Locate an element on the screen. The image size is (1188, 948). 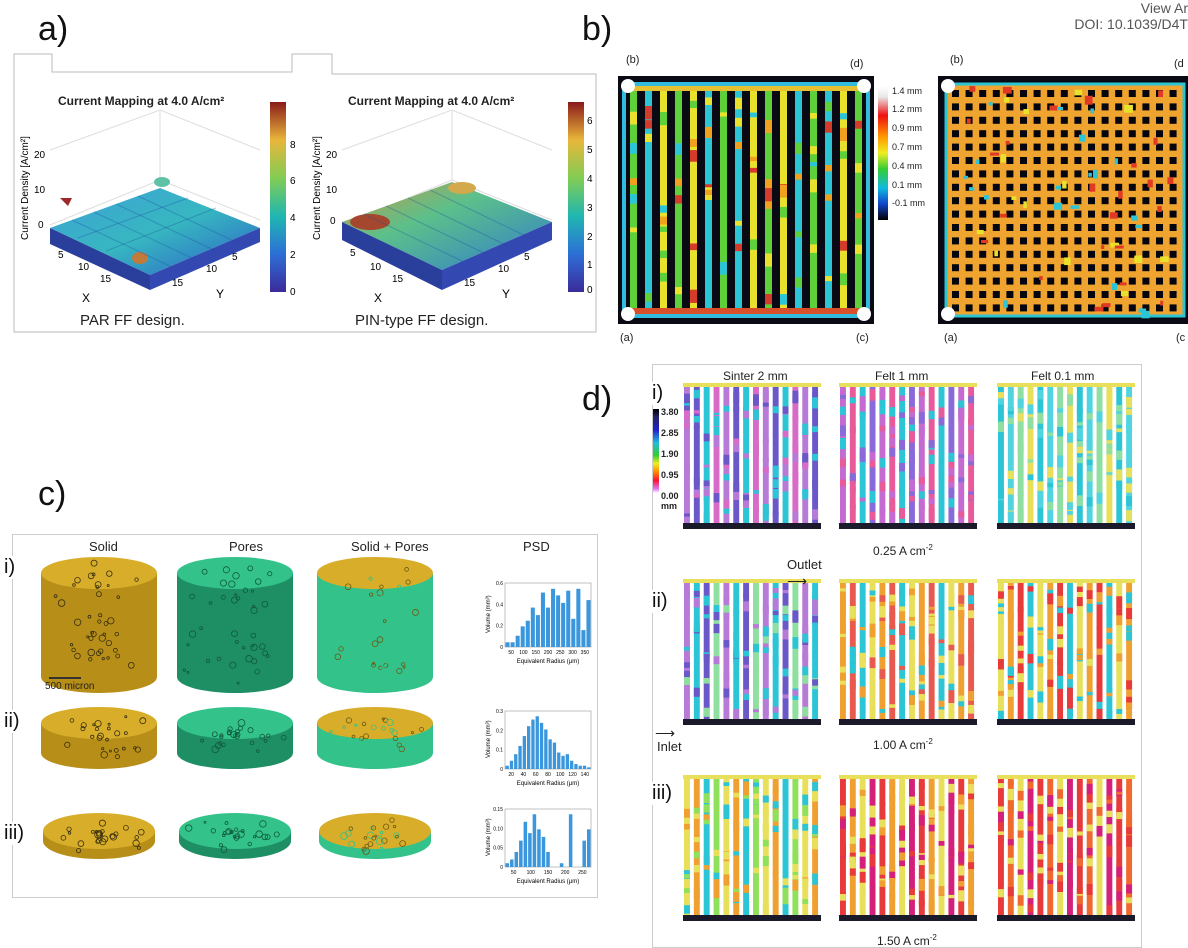
cb-tick: 0 is located at coordinates (590, 290).